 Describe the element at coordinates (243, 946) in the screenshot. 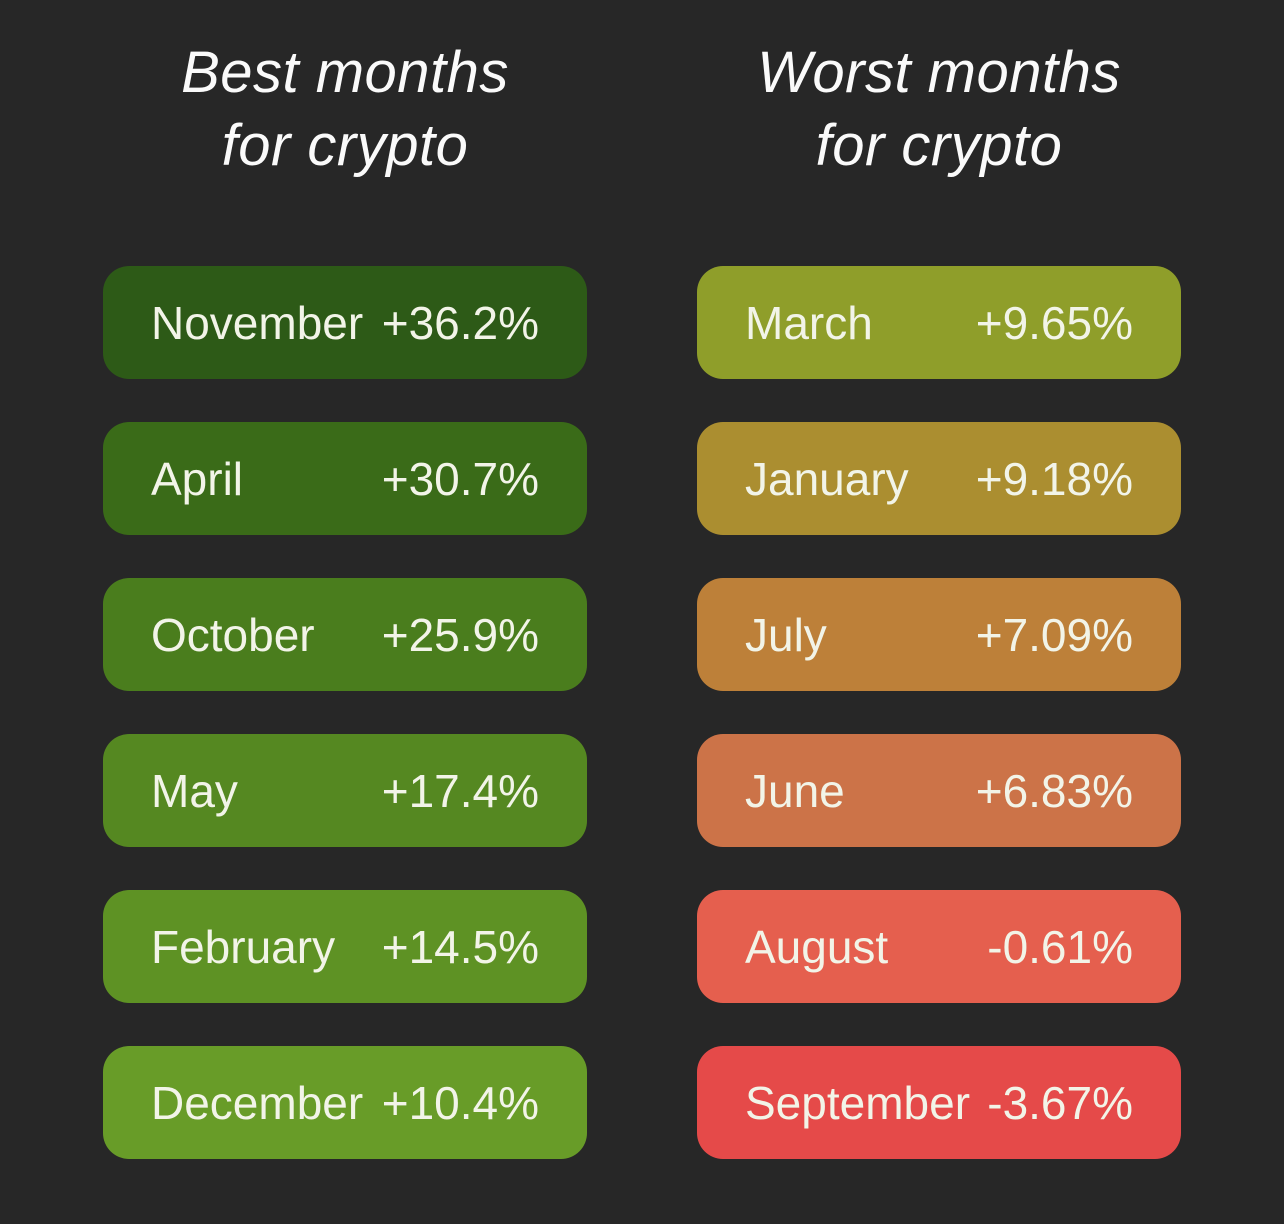

I see `month-label: February` at that location.